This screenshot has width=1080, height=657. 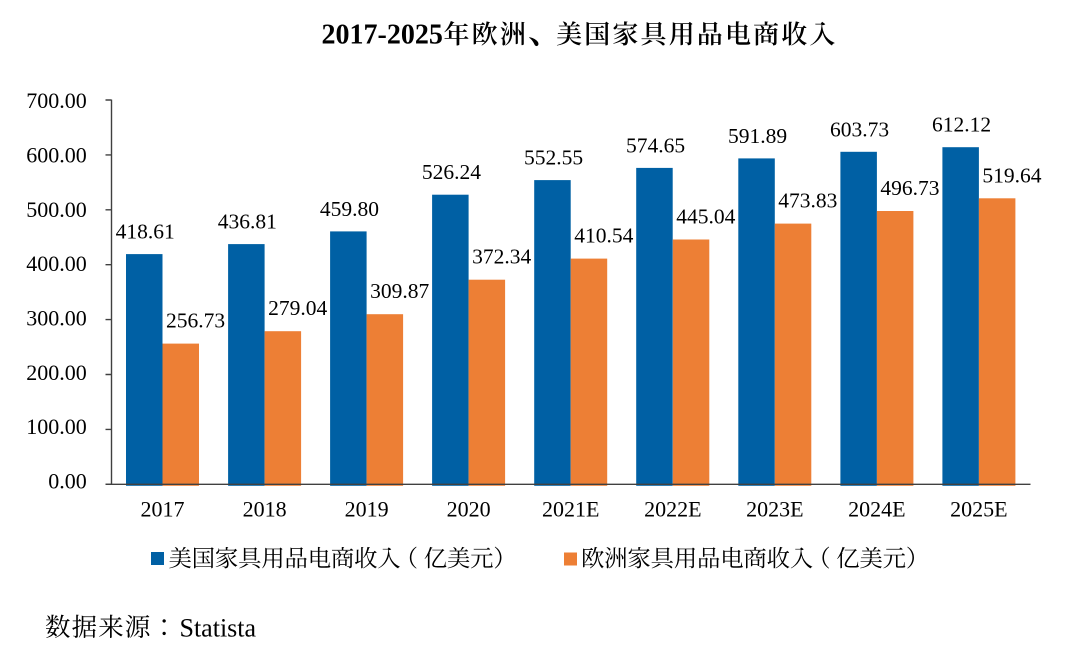 I want to click on svg-text: 418.61, so click(x=145, y=232).